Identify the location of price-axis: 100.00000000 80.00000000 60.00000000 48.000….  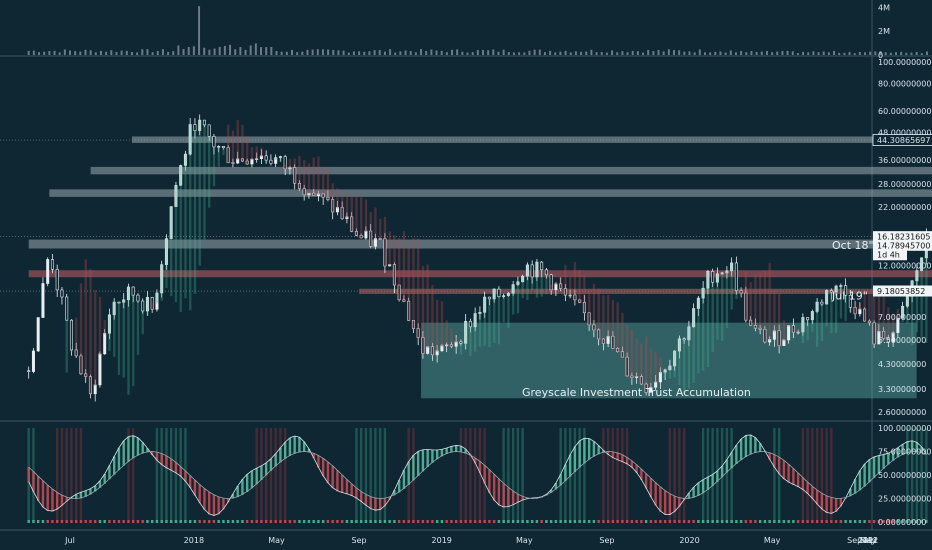
(905, 237).